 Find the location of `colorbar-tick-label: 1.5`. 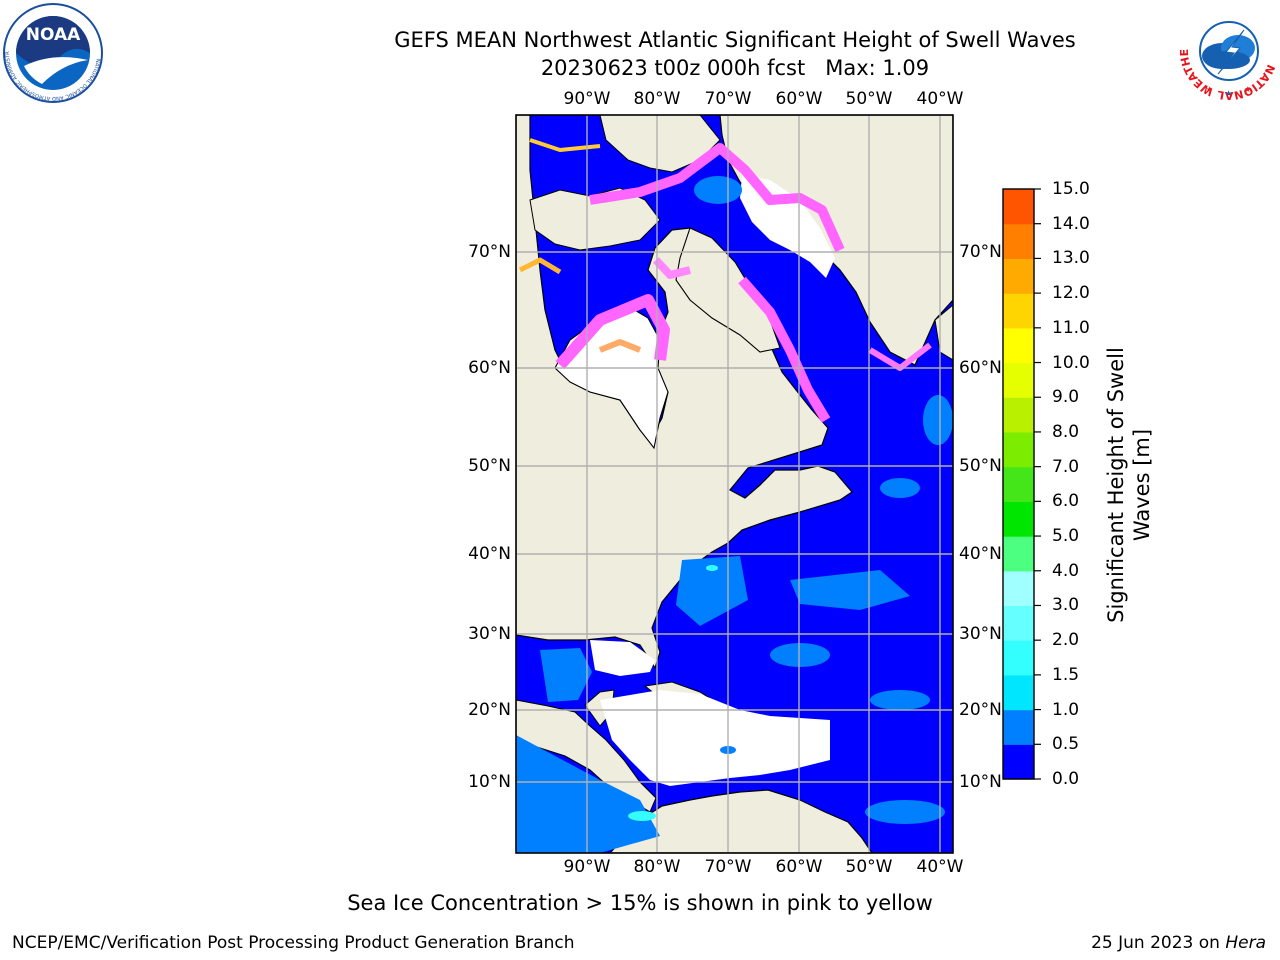

colorbar-tick-label: 1.5 is located at coordinates (1066, 674).